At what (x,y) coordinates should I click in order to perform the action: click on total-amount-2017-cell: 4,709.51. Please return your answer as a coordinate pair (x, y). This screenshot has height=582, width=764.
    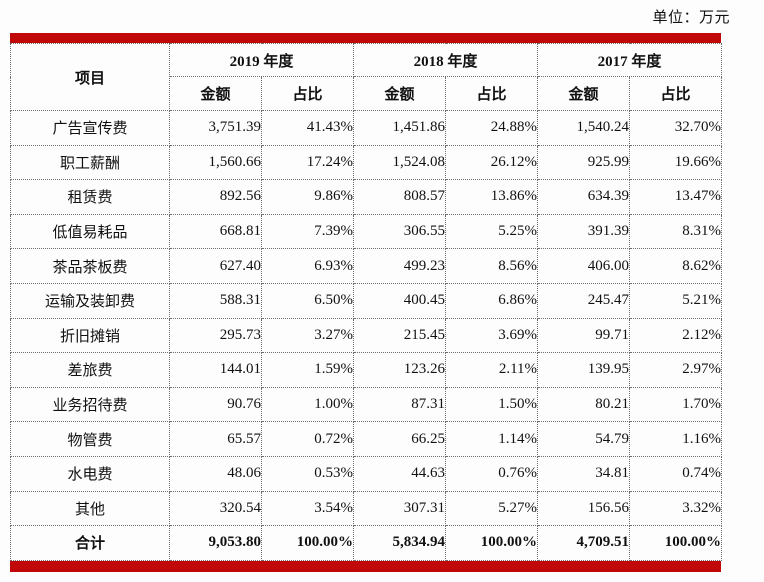
    Looking at the image, I should click on (584, 543).